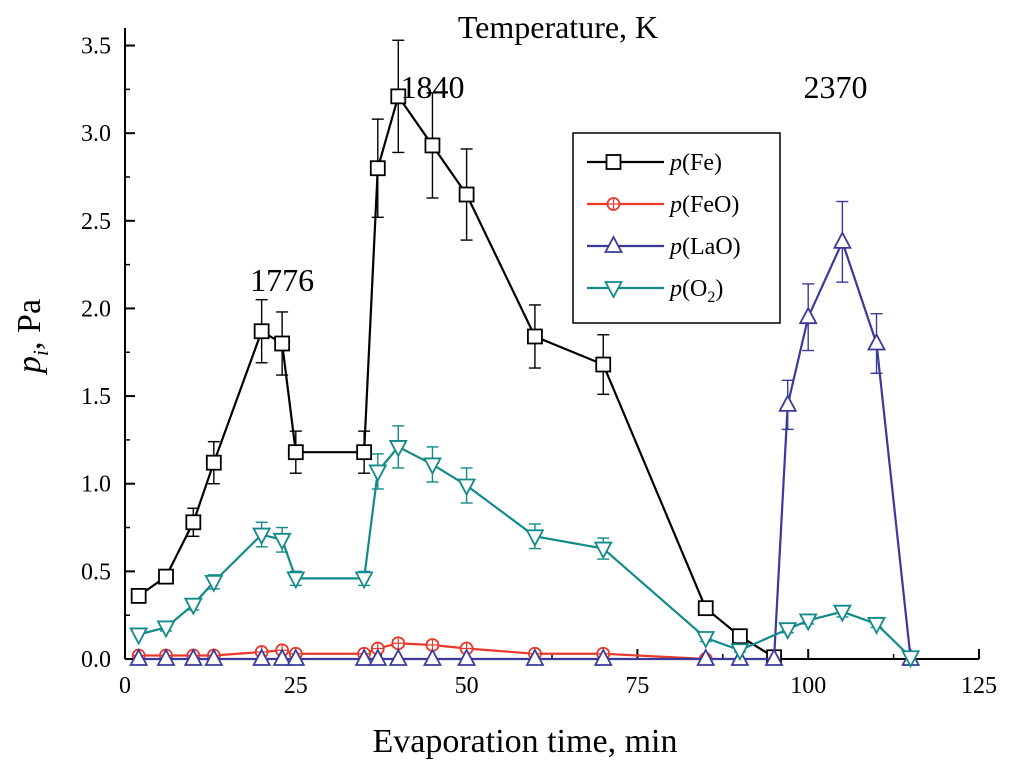  What do you see at coordinates (654, 163) in the screenshot?
I see `legend-entry-fe: p(Fe)` at bounding box center [654, 163].